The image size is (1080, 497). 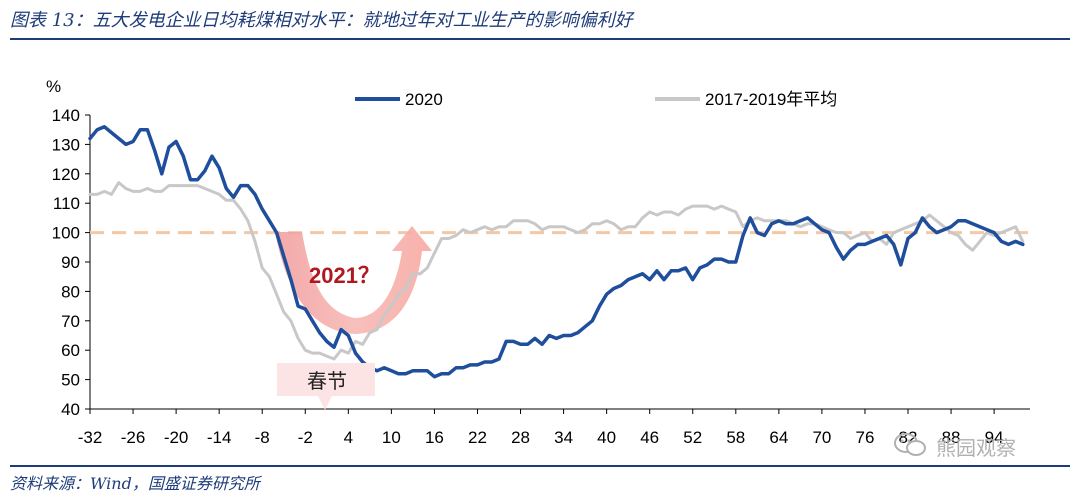 What do you see at coordinates (649, 437) in the screenshot?
I see `x-tick-label: 46` at bounding box center [649, 437].